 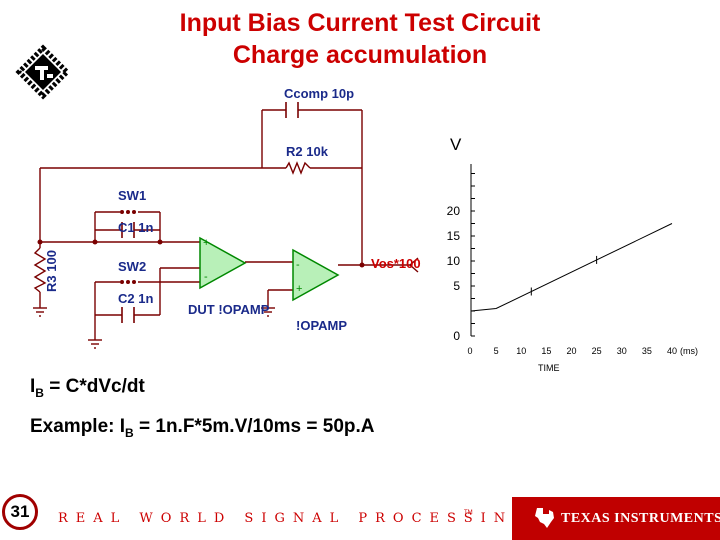 I want to click on example-body: = 1n.F*5m.V/10ms = 50p.A, so click(x=254, y=426).